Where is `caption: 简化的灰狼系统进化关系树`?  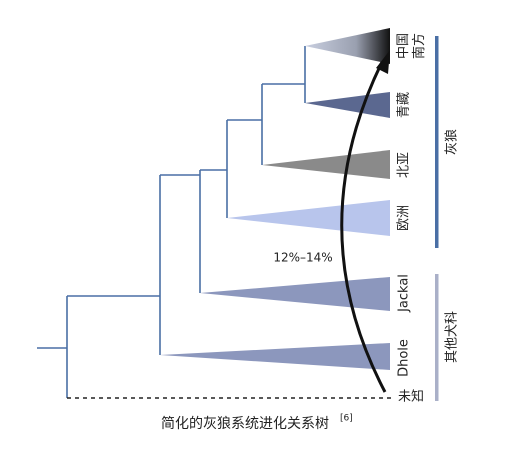
caption: 简化的灰狼系统进化关系树 is located at coordinates (245, 423).